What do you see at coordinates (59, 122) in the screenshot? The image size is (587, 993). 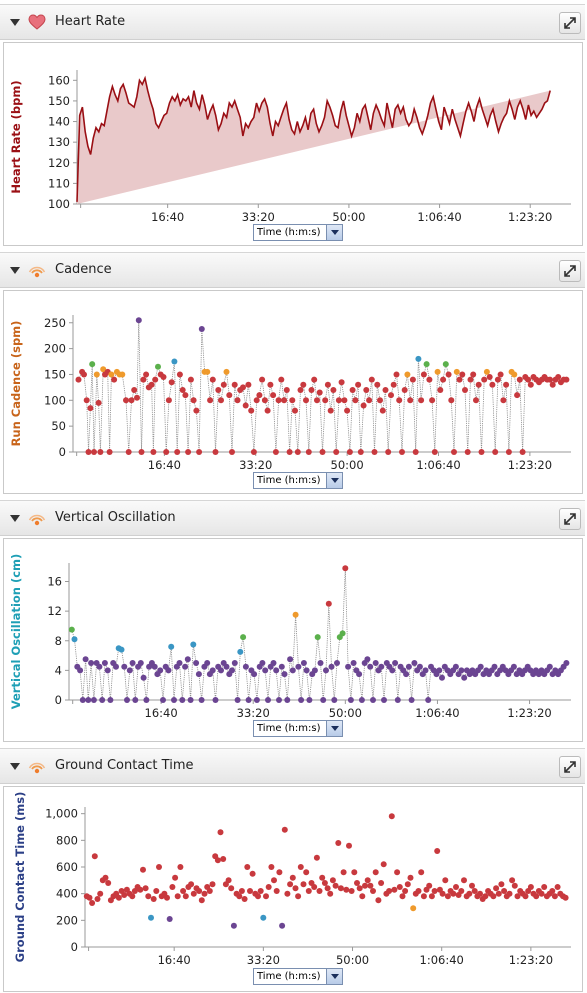 I see `y-tick-label: 140` at bounding box center [59, 122].